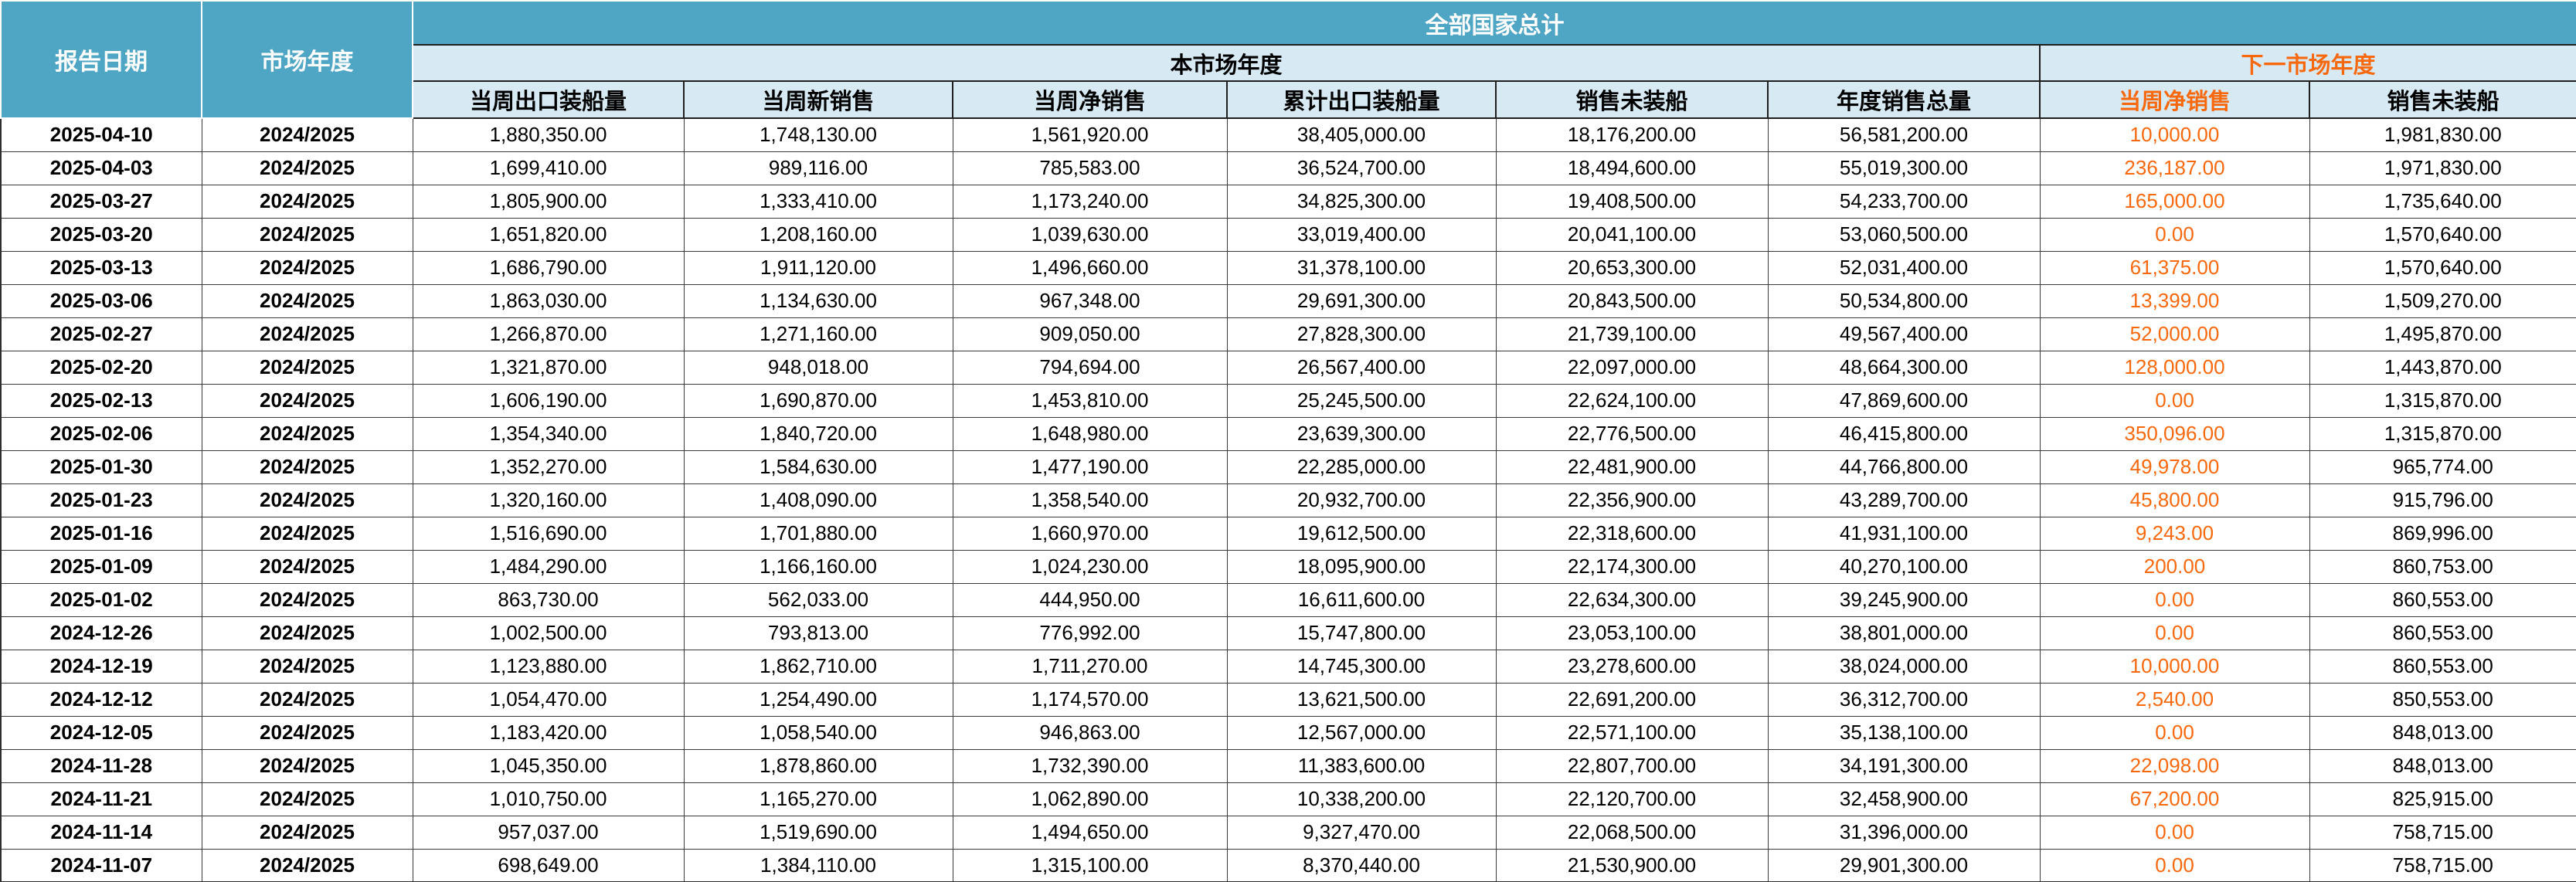 This screenshot has height=882, width=2576. What do you see at coordinates (1361, 368) in the screenshot?
I see `cumulative-export-shipments-cell: 26,567,400.00` at bounding box center [1361, 368].